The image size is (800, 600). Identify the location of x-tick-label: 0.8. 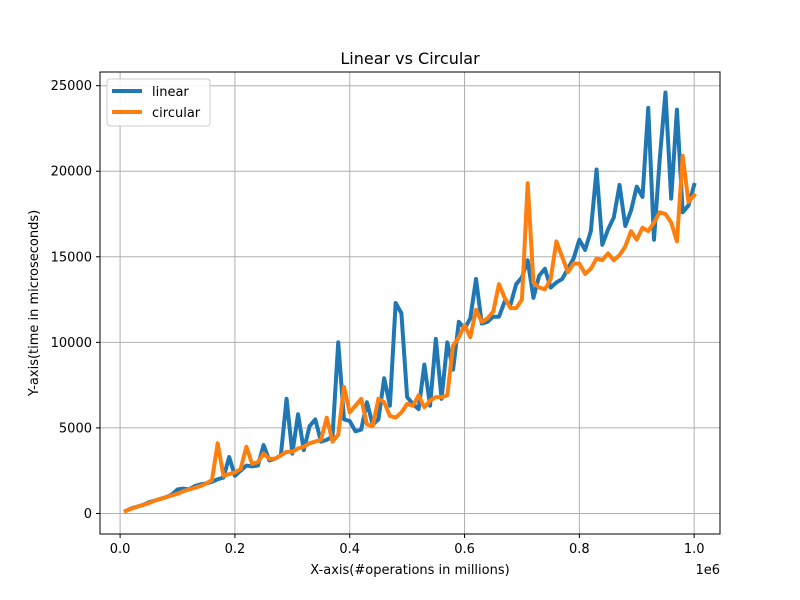
(579, 549).